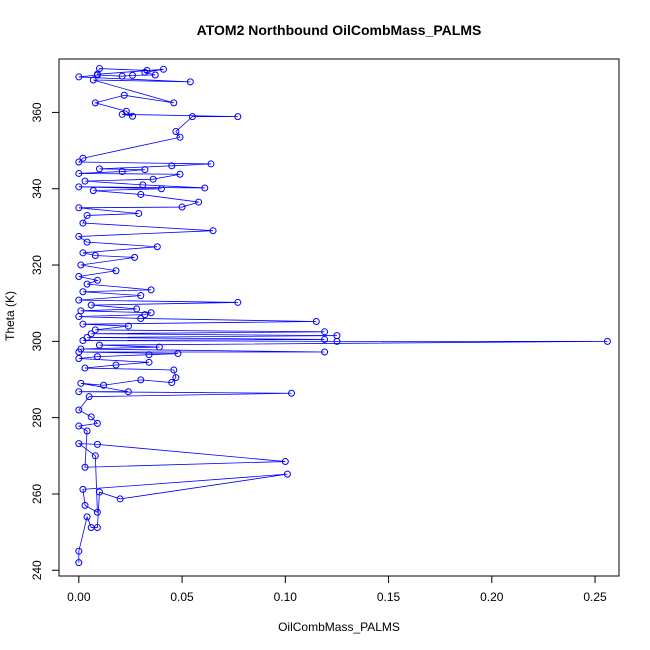  What do you see at coordinates (37, 570) in the screenshot?
I see `y-tick-label: 240` at bounding box center [37, 570].